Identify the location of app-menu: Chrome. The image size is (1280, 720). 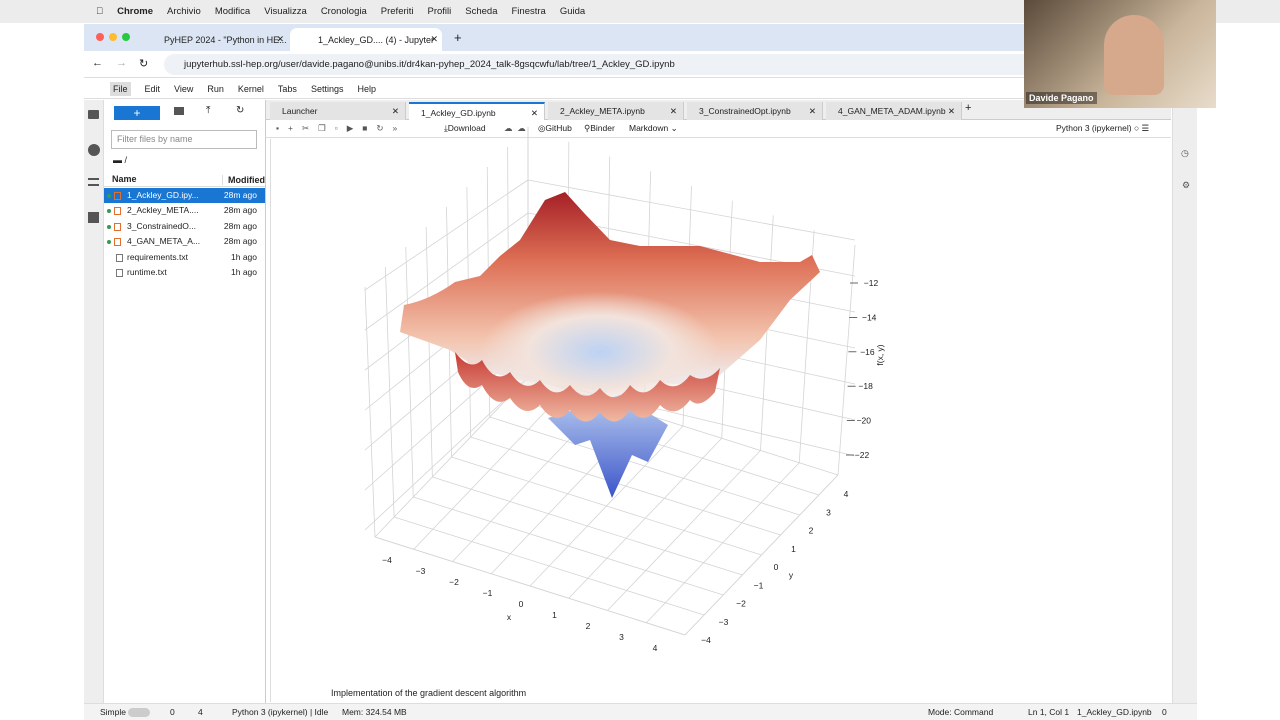
(131, 11).